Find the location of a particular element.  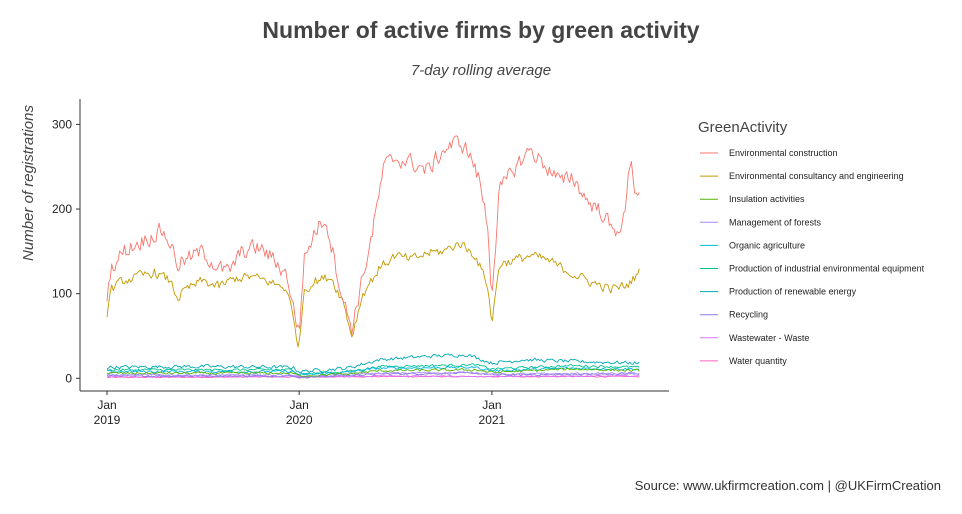

y-tick-label: 0 is located at coordinates (68, 378).